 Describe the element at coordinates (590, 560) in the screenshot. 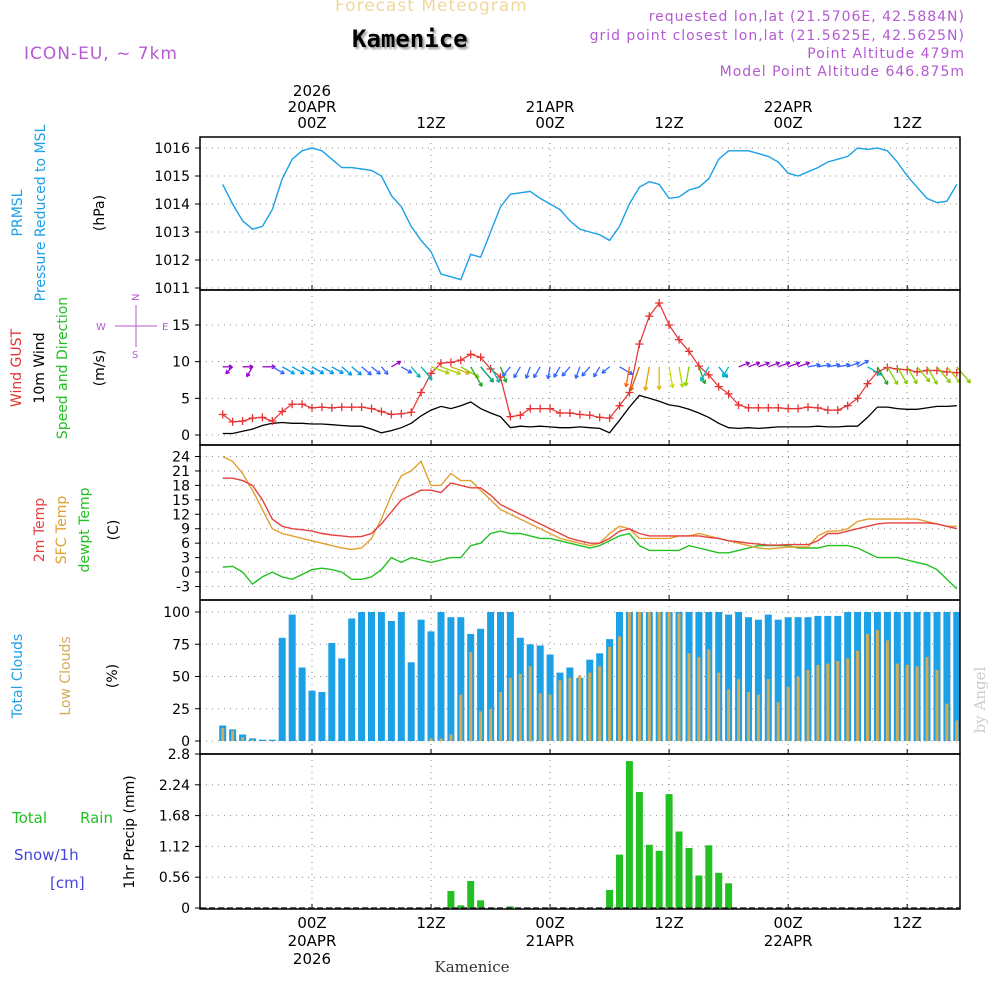

I see `dewpoint-line` at that location.